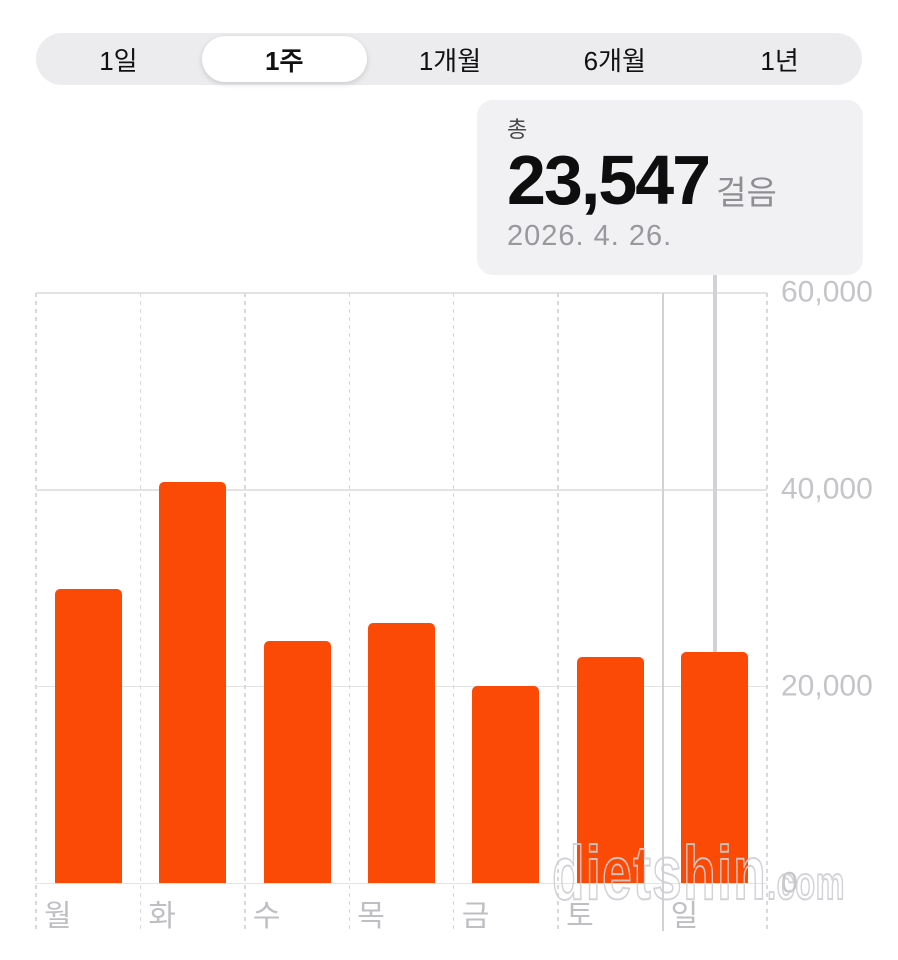 Image resolution: width=898 pixels, height=960 pixels. What do you see at coordinates (266, 916) in the screenshot?
I see `x-axis-label: 수` at bounding box center [266, 916].